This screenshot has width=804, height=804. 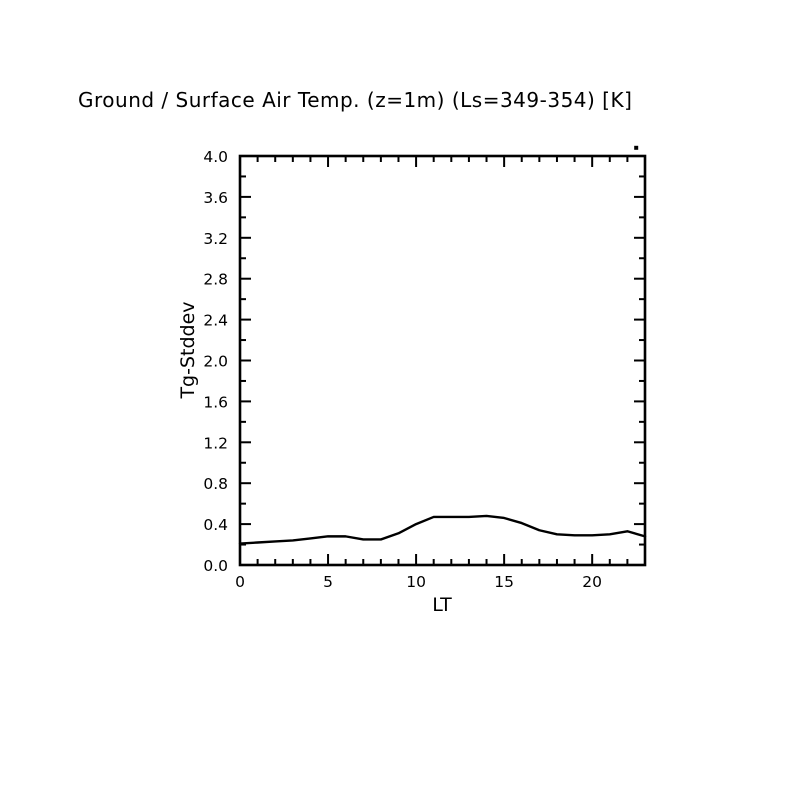 I want to click on y-axis-title: Tg-Stddev, so click(x=188, y=350).